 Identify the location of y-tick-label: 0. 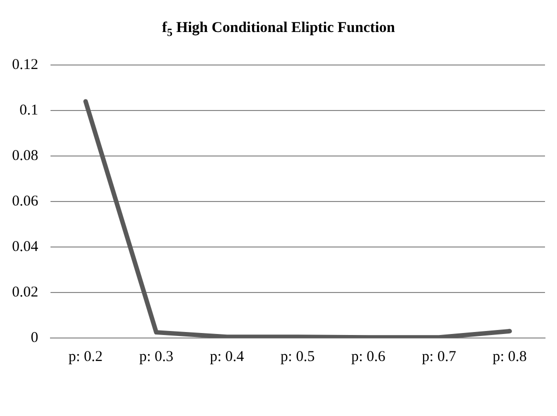
(34, 338).